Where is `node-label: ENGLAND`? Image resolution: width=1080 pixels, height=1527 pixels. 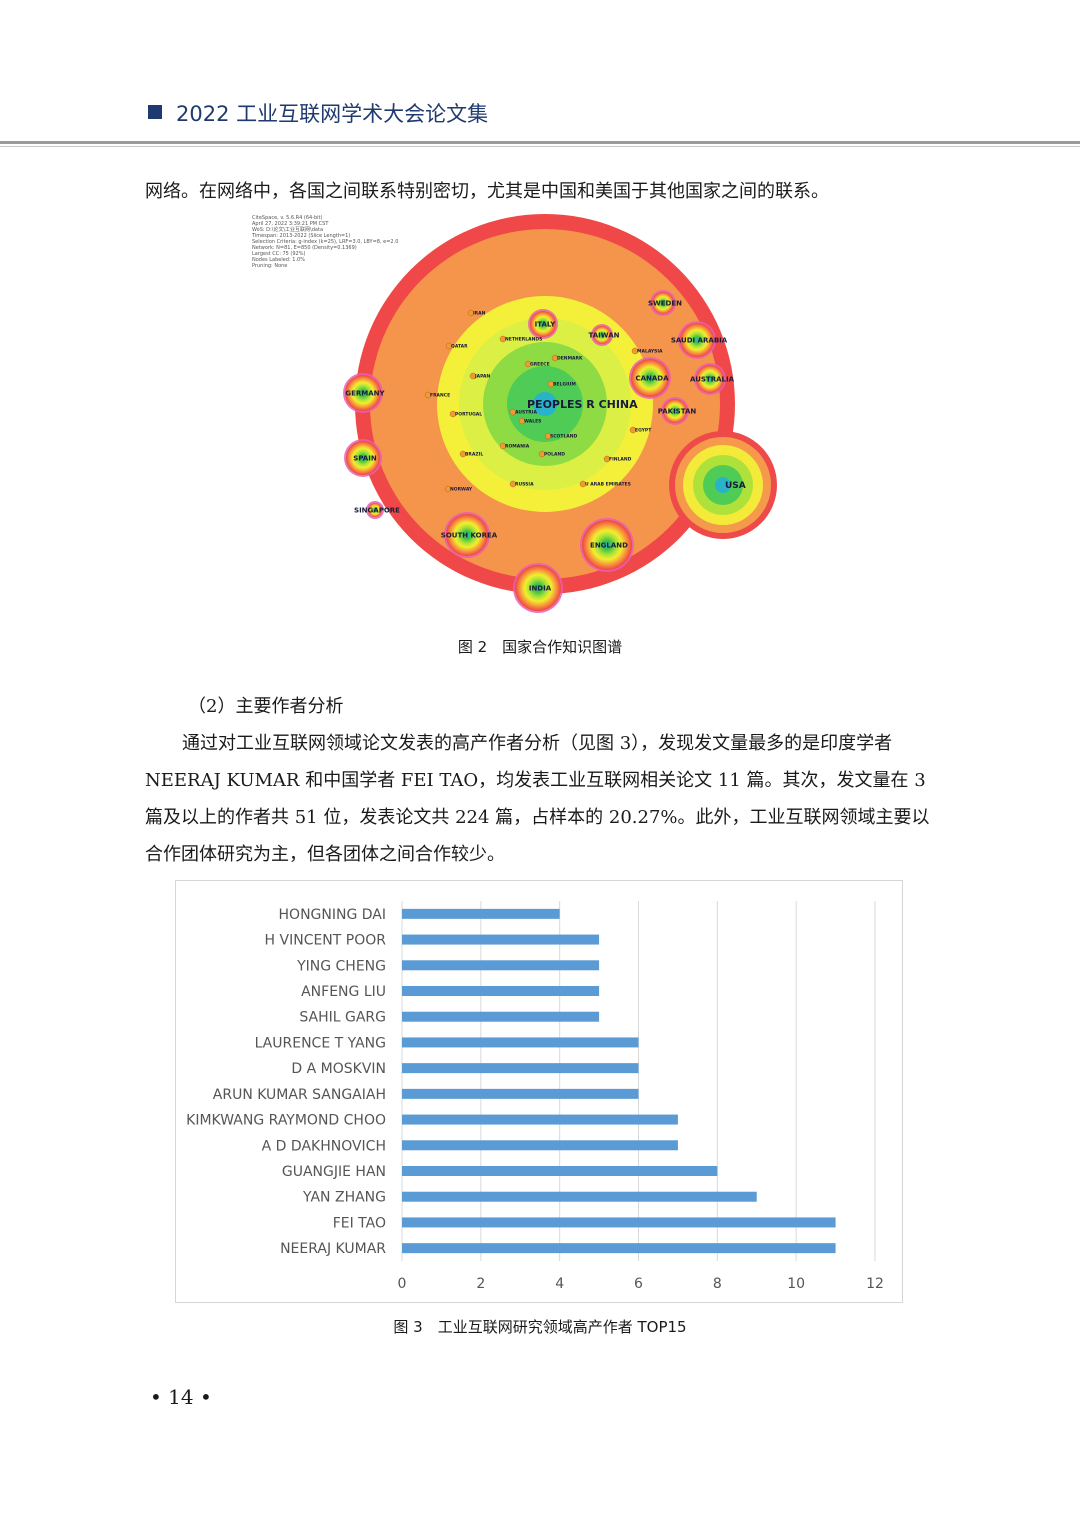 node-label: ENGLAND is located at coordinates (609, 545).